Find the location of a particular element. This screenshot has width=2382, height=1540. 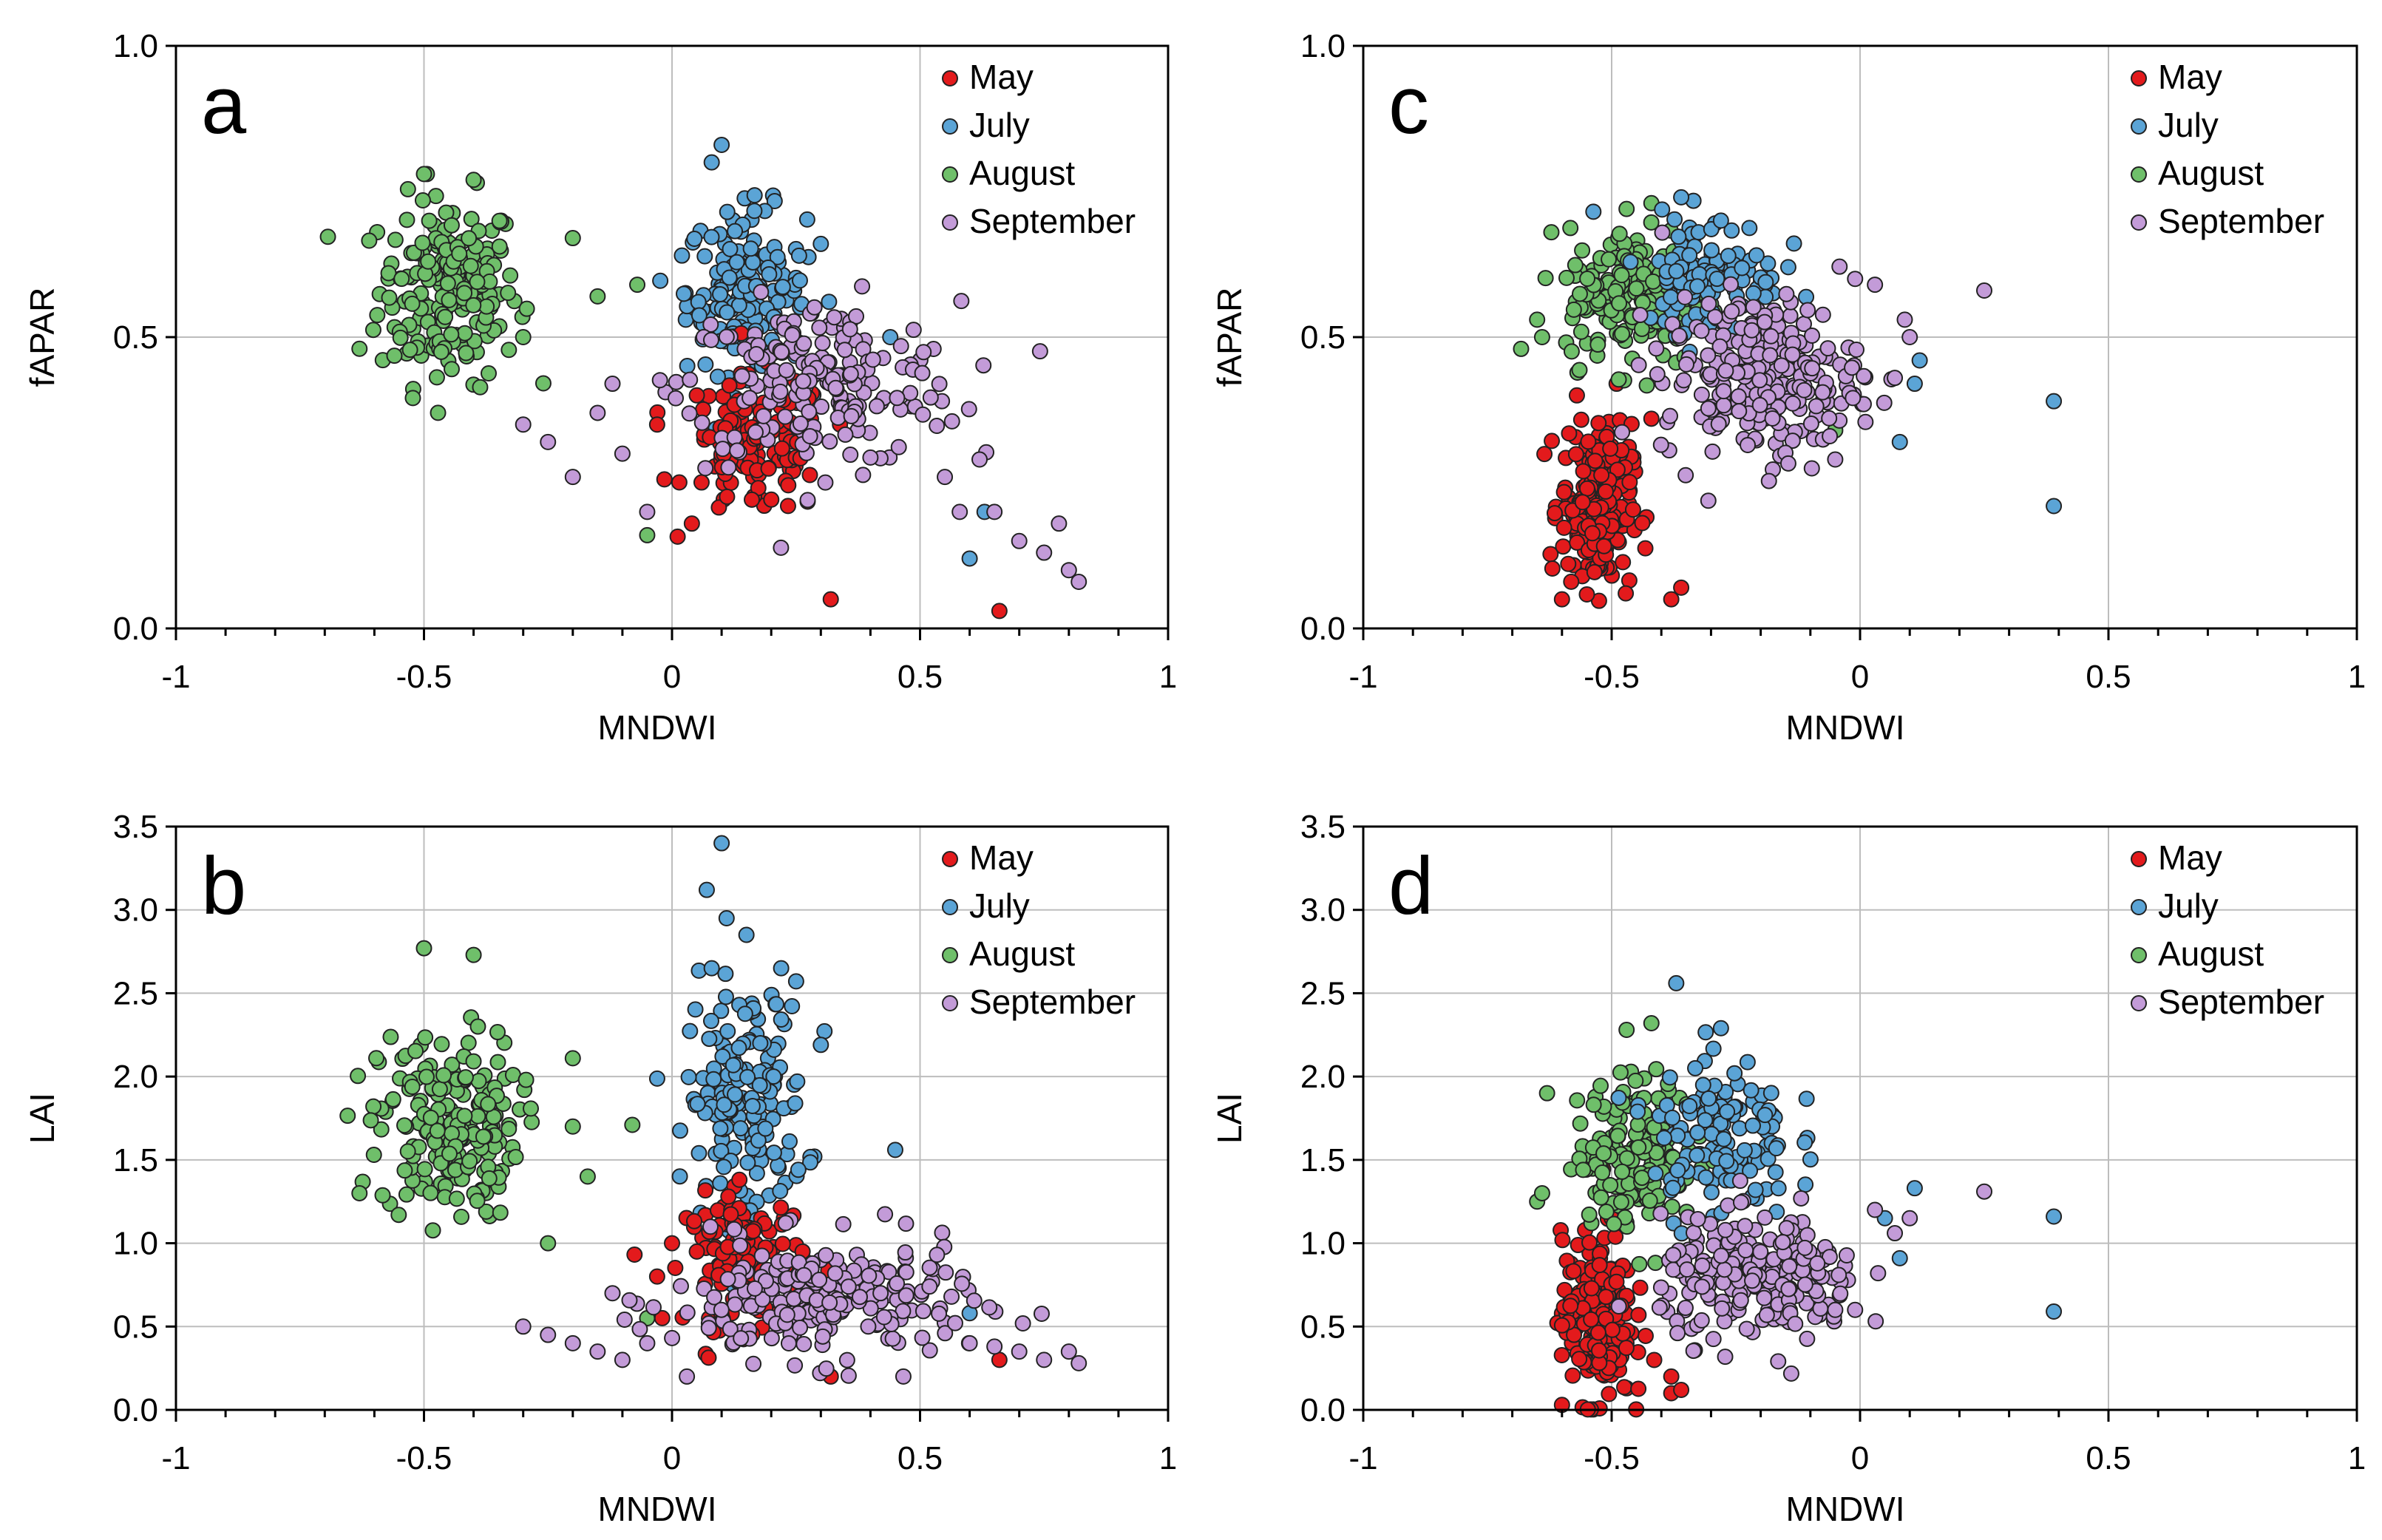

legend: May July August September is located at coordinates (2227, 929).